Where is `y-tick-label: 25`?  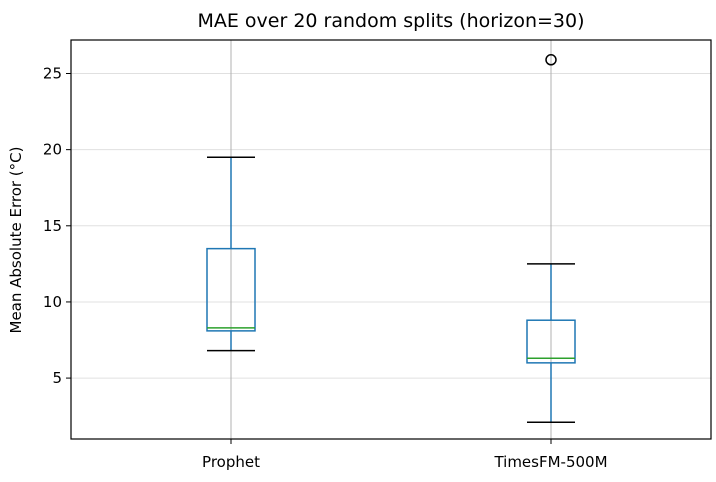 y-tick-label: 25 is located at coordinates (52, 74).